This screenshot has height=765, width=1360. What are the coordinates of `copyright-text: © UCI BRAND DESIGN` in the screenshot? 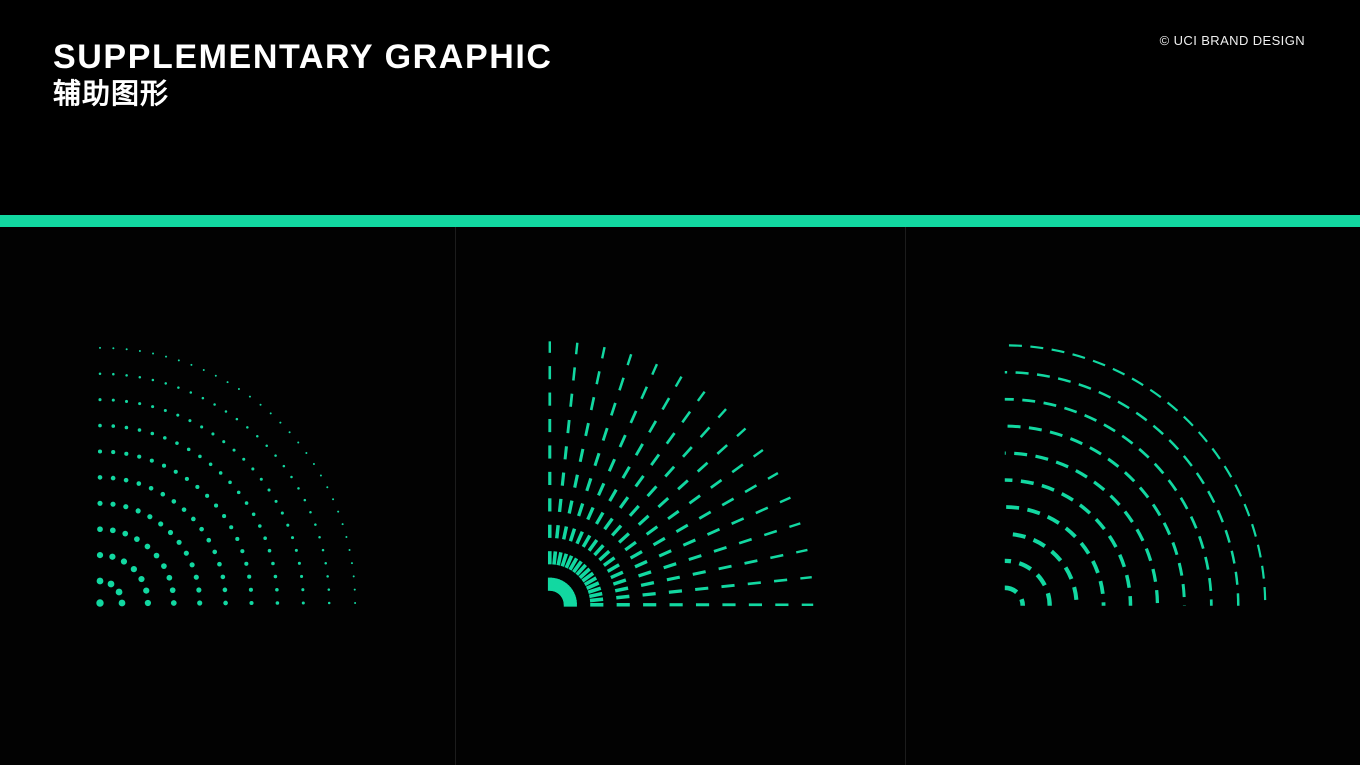 It's located at (1232, 40).